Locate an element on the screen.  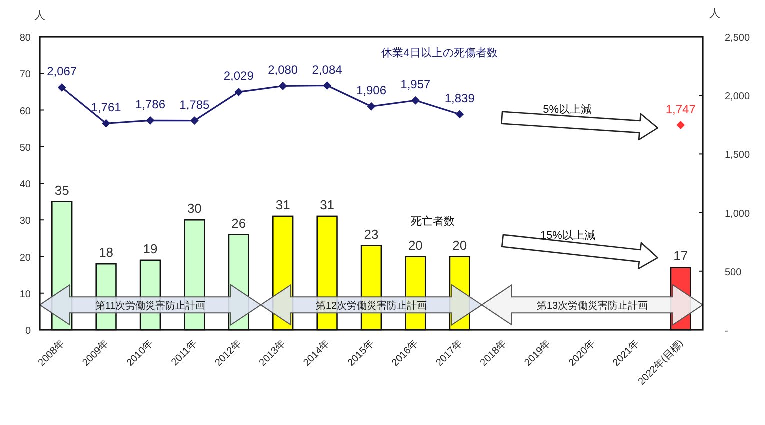
y2-tick-label: 500 is located at coordinates (733, 272).